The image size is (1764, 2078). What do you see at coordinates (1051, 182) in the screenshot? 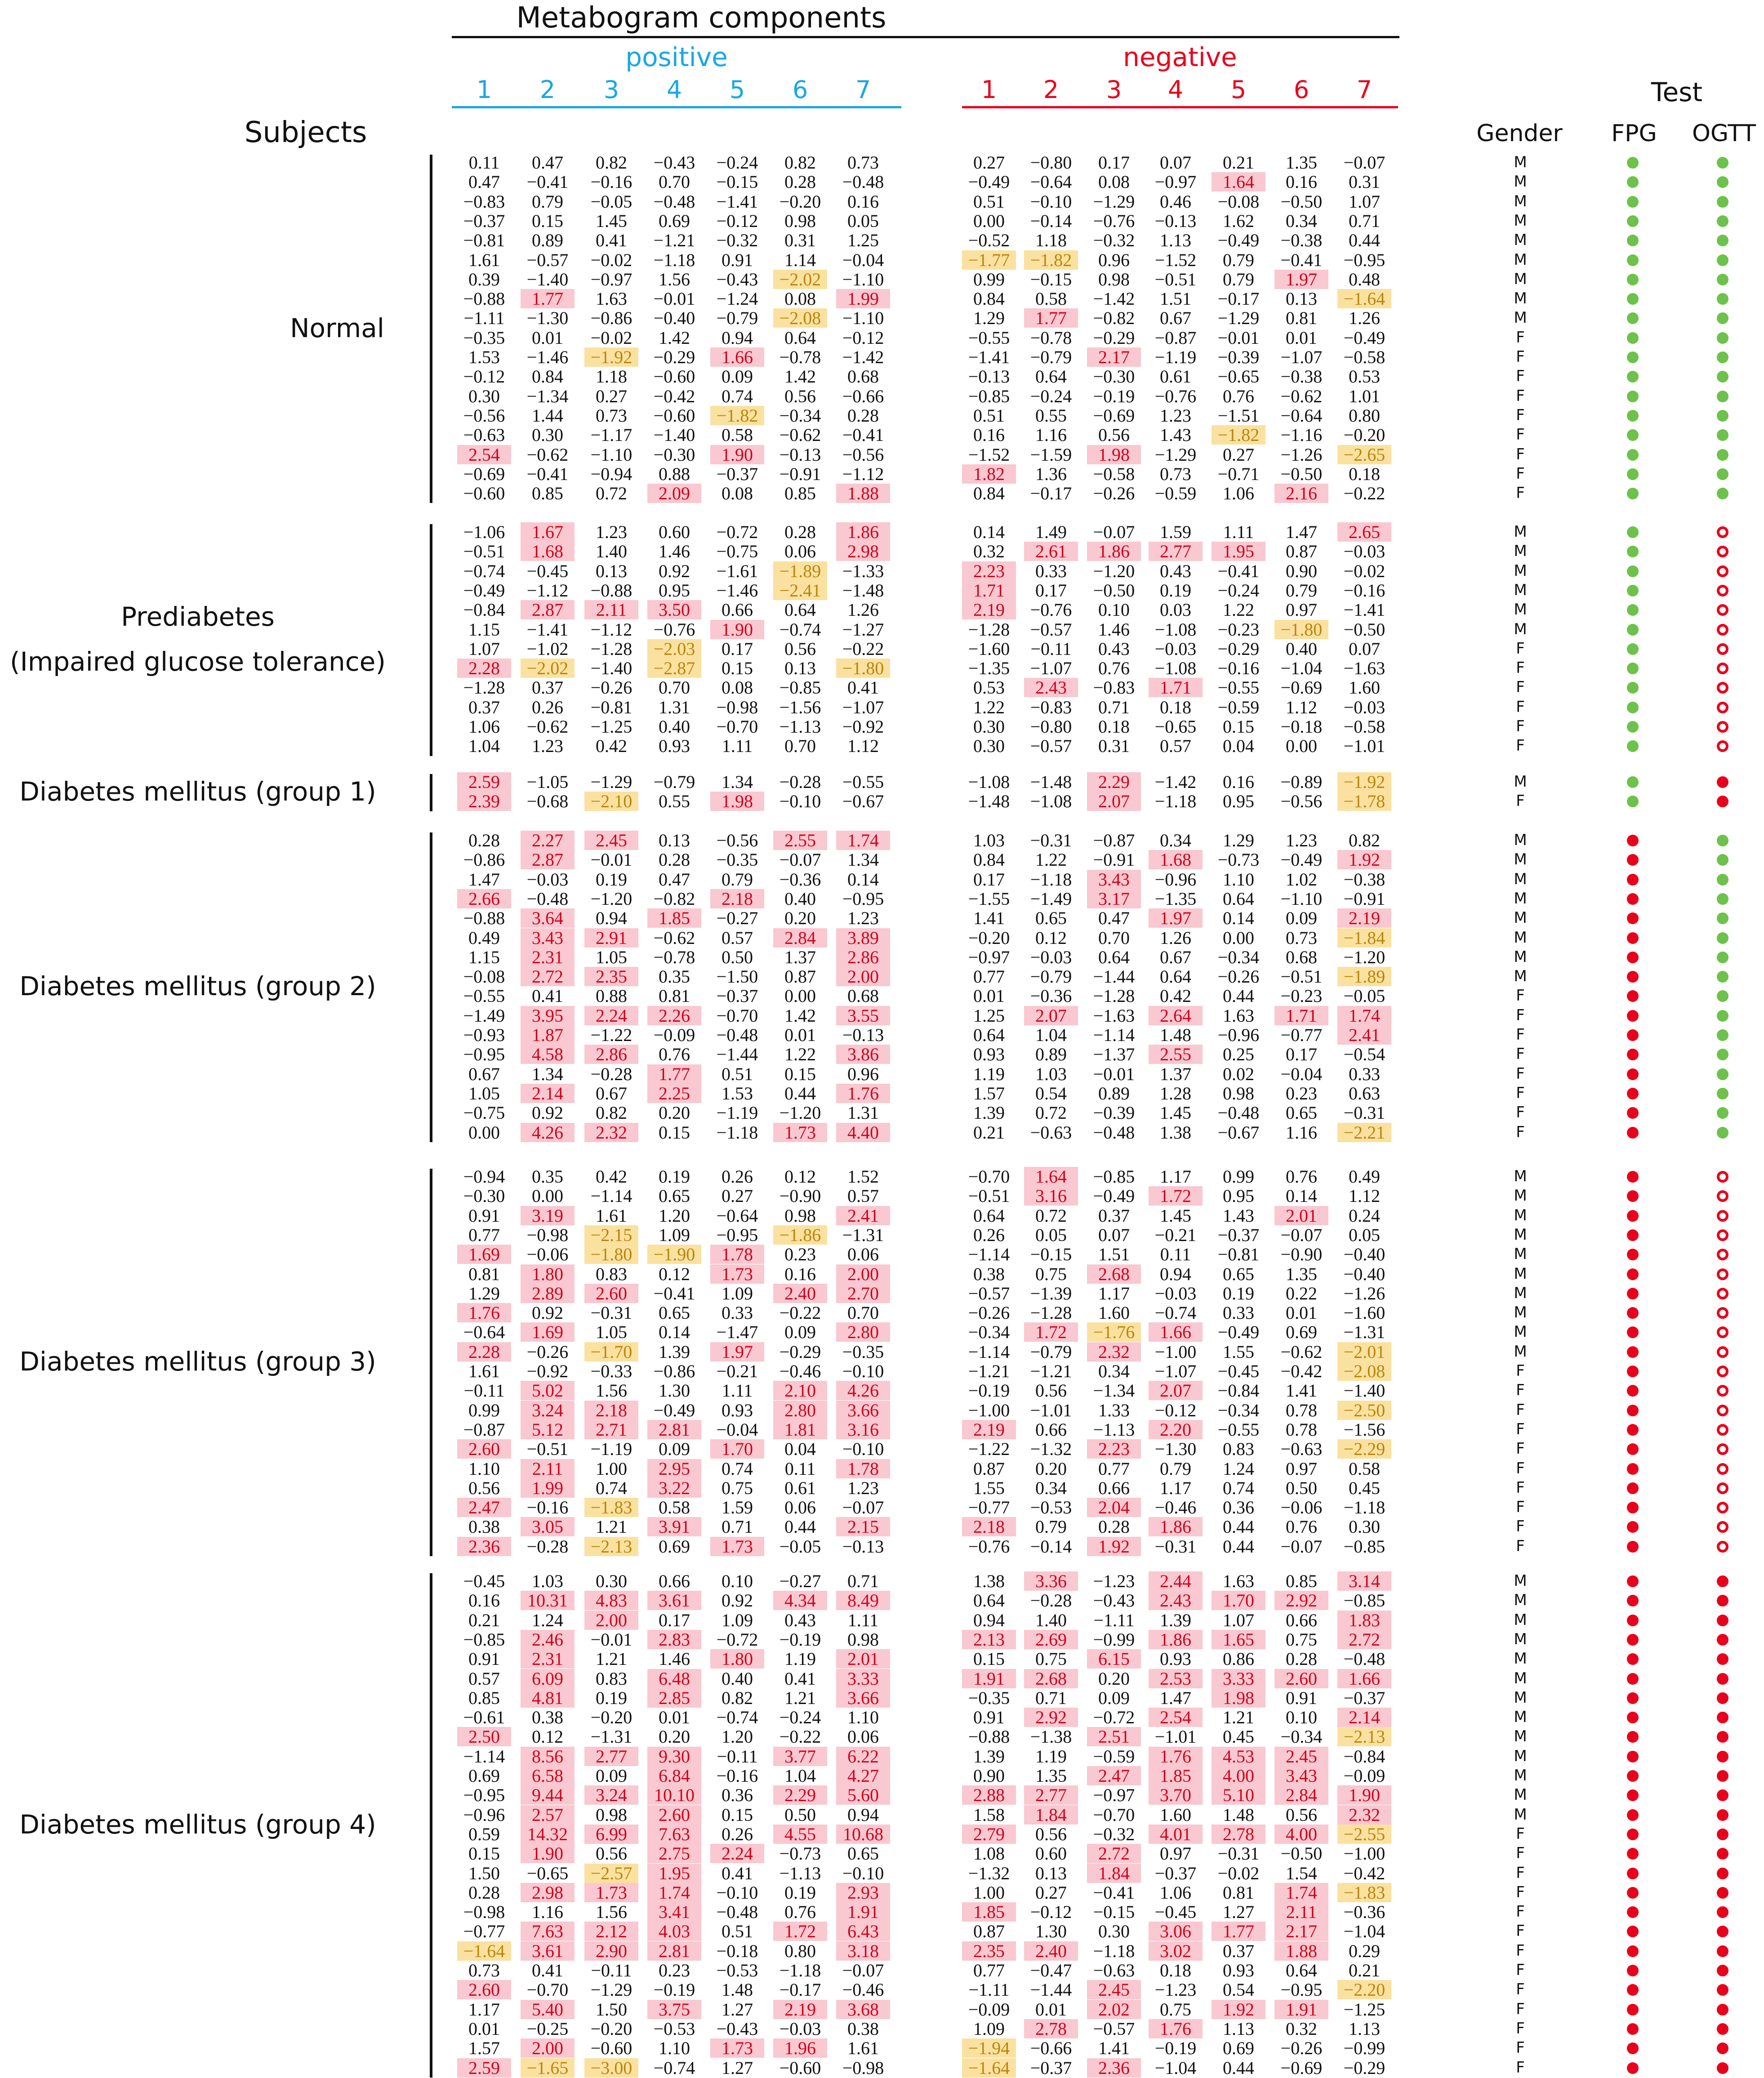
I see `negative-value-cell: −0.64` at bounding box center [1051, 182].